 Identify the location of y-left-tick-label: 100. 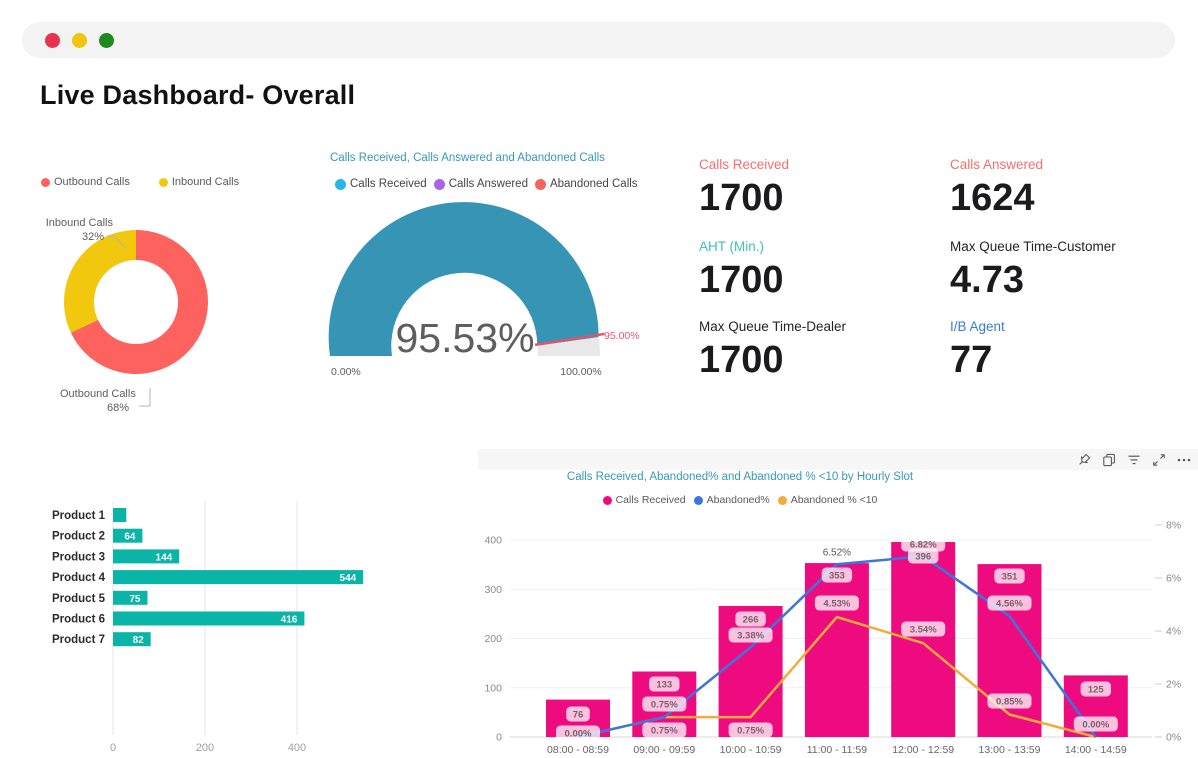
(493, 688).